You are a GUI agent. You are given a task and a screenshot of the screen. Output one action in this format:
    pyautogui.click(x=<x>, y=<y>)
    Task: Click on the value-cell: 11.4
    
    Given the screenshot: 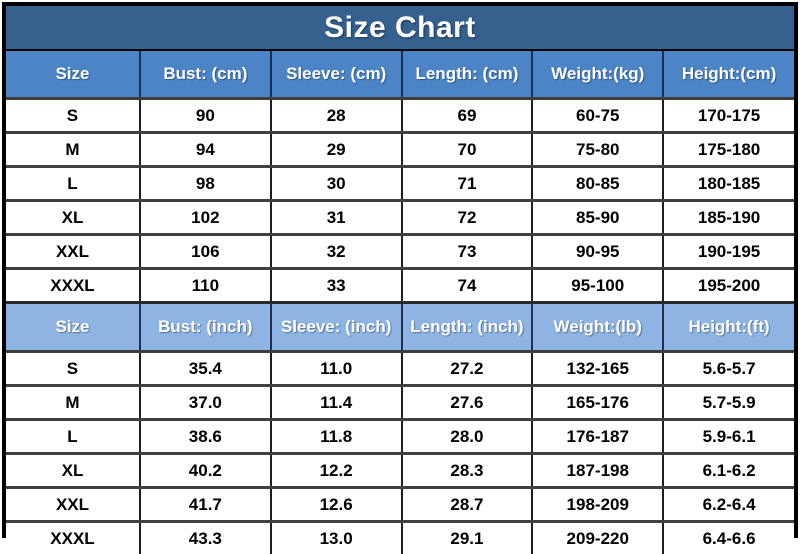 What is the action you would take?
    pyautogui.click(x=336, y=403)
    